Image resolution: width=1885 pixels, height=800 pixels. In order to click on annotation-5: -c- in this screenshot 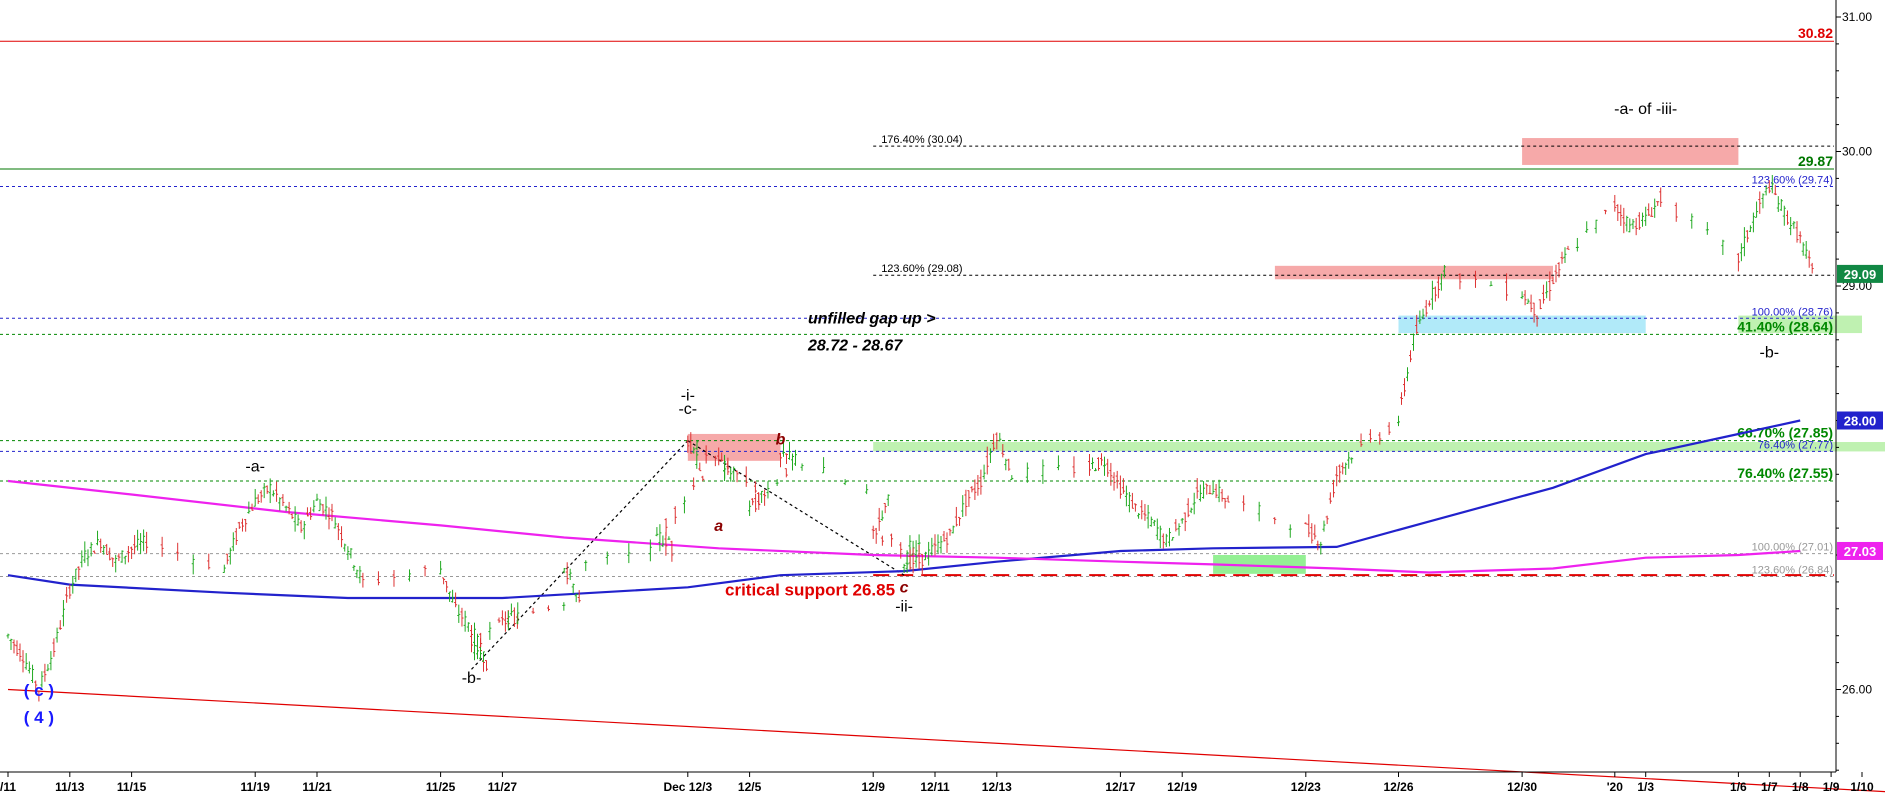, I will do `click(687, 409)`.